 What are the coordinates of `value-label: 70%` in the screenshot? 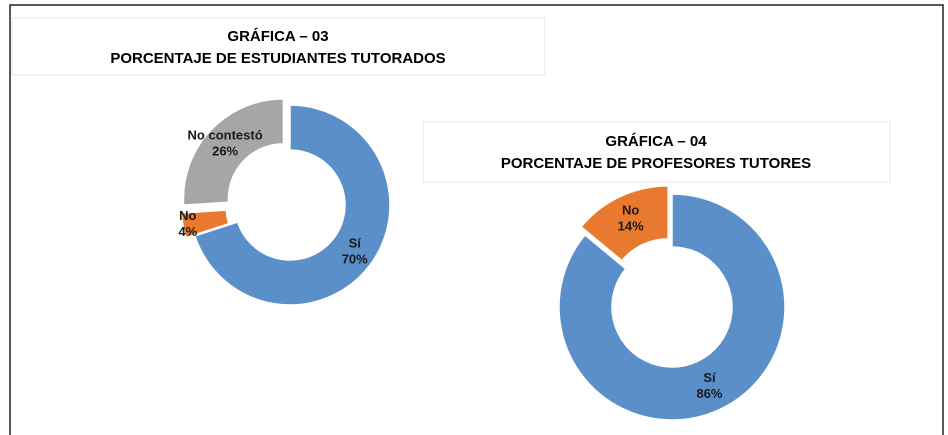 It's located at (355, 258).